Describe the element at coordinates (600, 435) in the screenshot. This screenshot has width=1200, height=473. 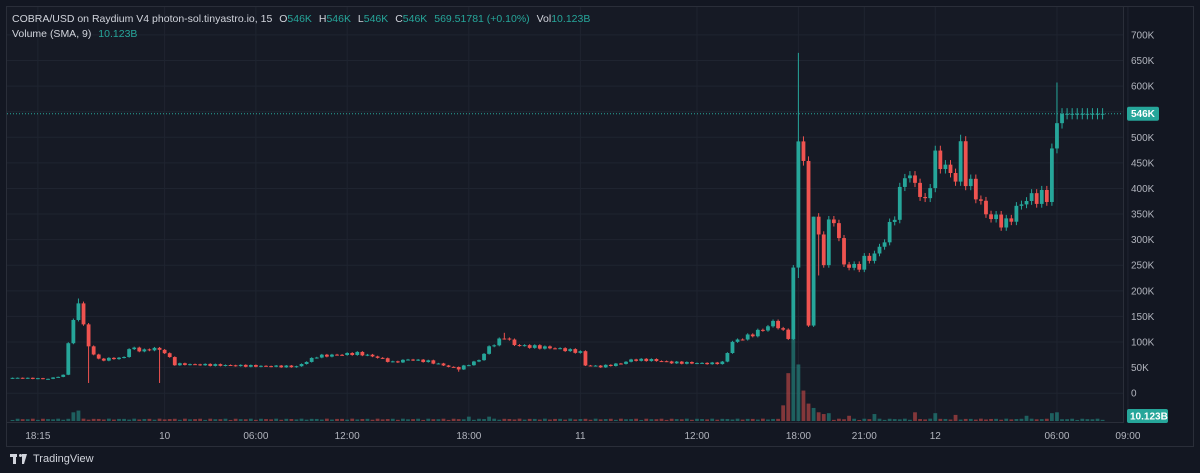
I see `time-axis` at that location.